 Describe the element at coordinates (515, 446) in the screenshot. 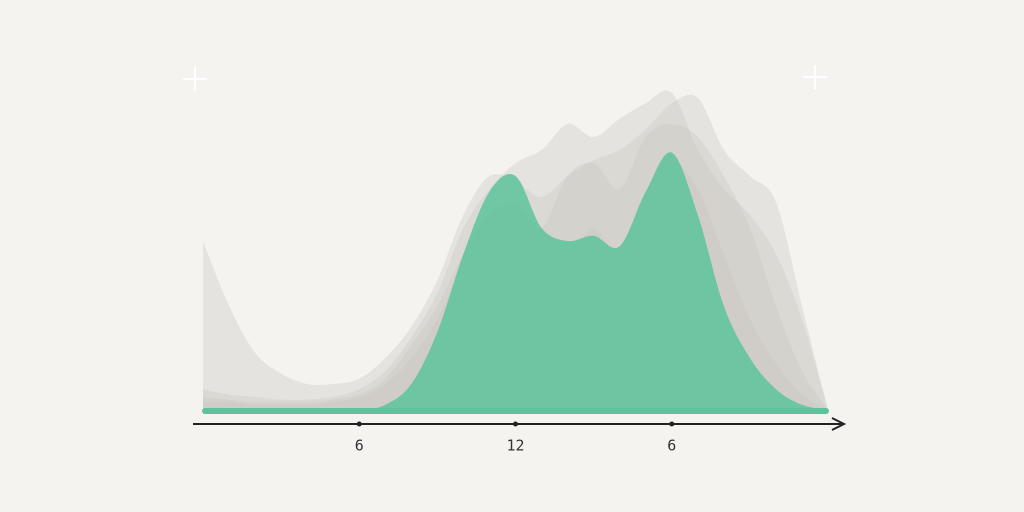

I see `x-tick-label: 12` at that location.